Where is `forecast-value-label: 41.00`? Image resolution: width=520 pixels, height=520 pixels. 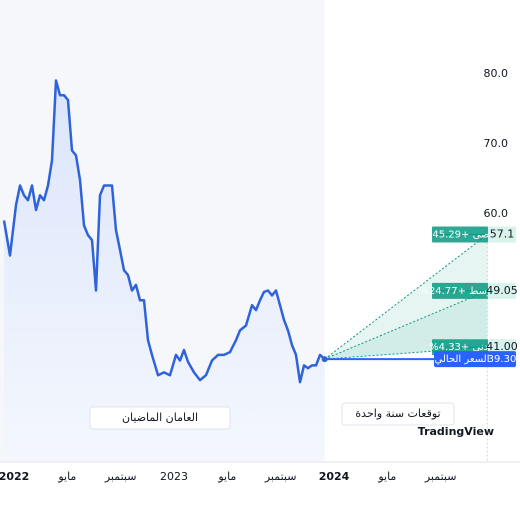 forecast-value-label: 41.00 is located at coordinates (502, 346).